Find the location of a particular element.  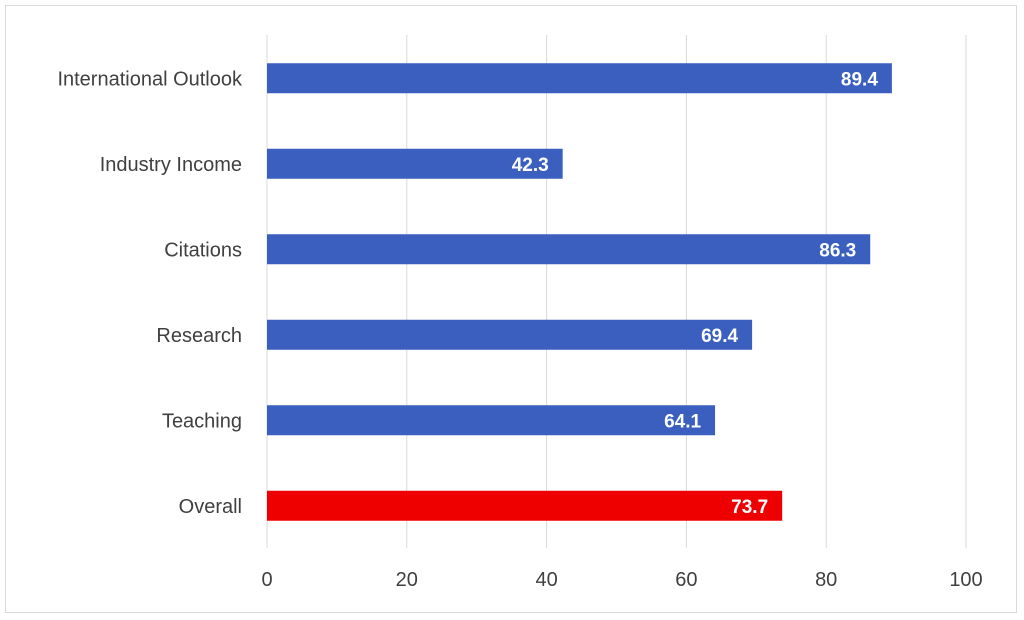

category-label-research: Research is located at coordinates (199, 336).